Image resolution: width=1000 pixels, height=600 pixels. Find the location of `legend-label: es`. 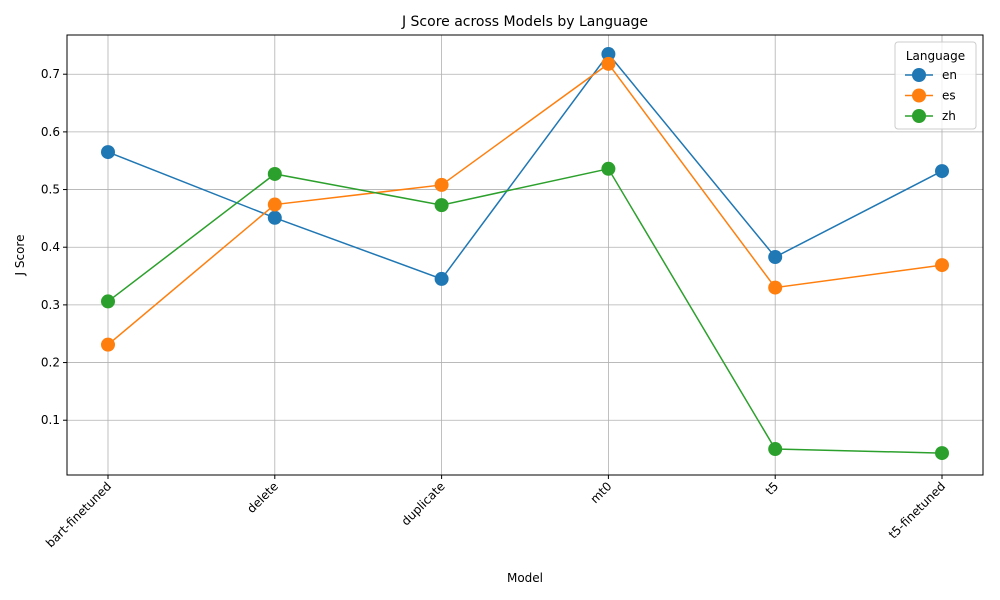

legend-label: es is located at coordinates (949, 96).